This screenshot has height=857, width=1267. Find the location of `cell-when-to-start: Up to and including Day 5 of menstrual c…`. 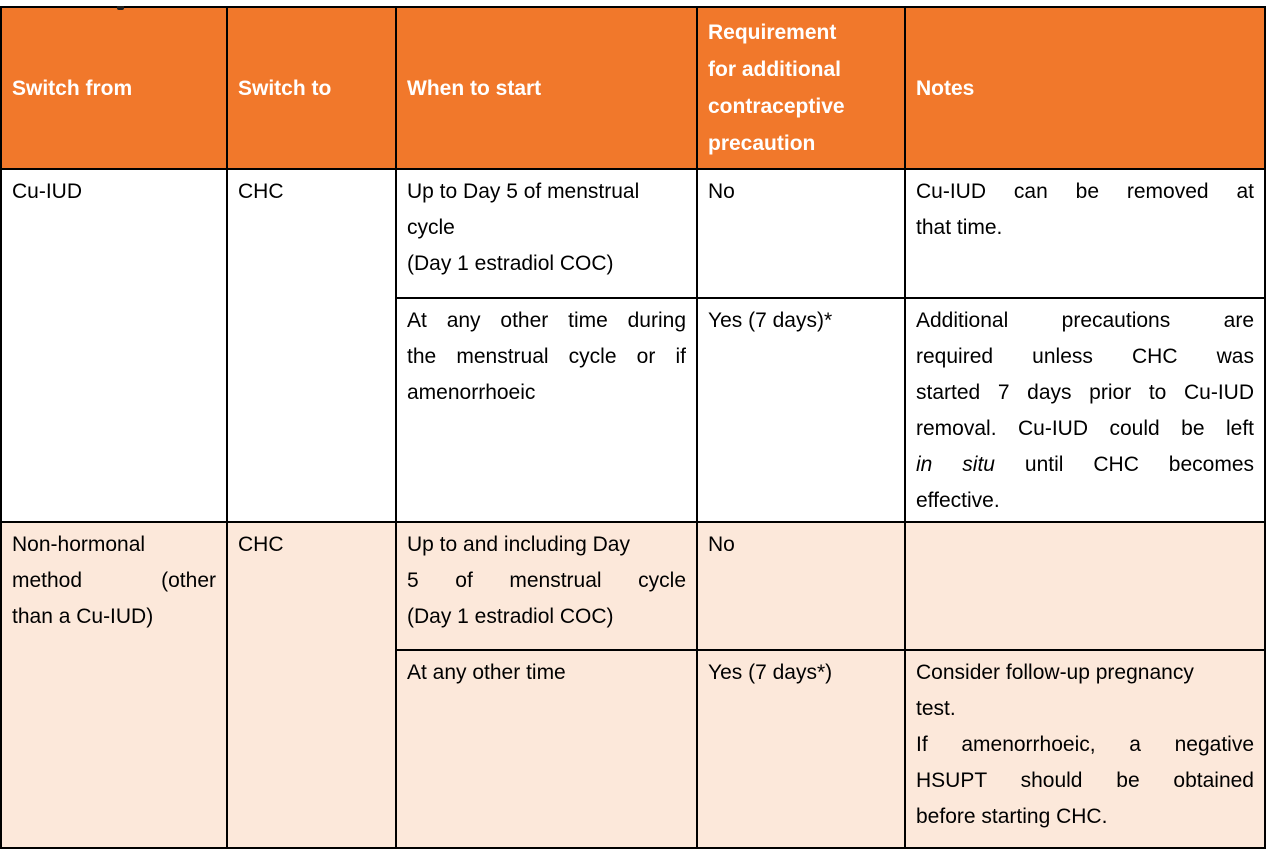

cell-when-to-start: Up to and including Day 5 of menstrual c… is located at coordinates (546, 586).